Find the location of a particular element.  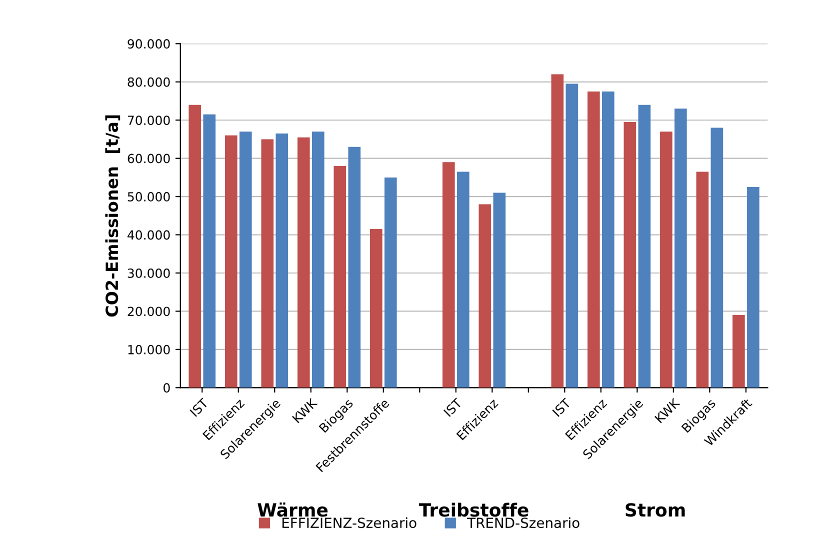

y-tick-label: 20.000 is located at coordinates (149, 311).